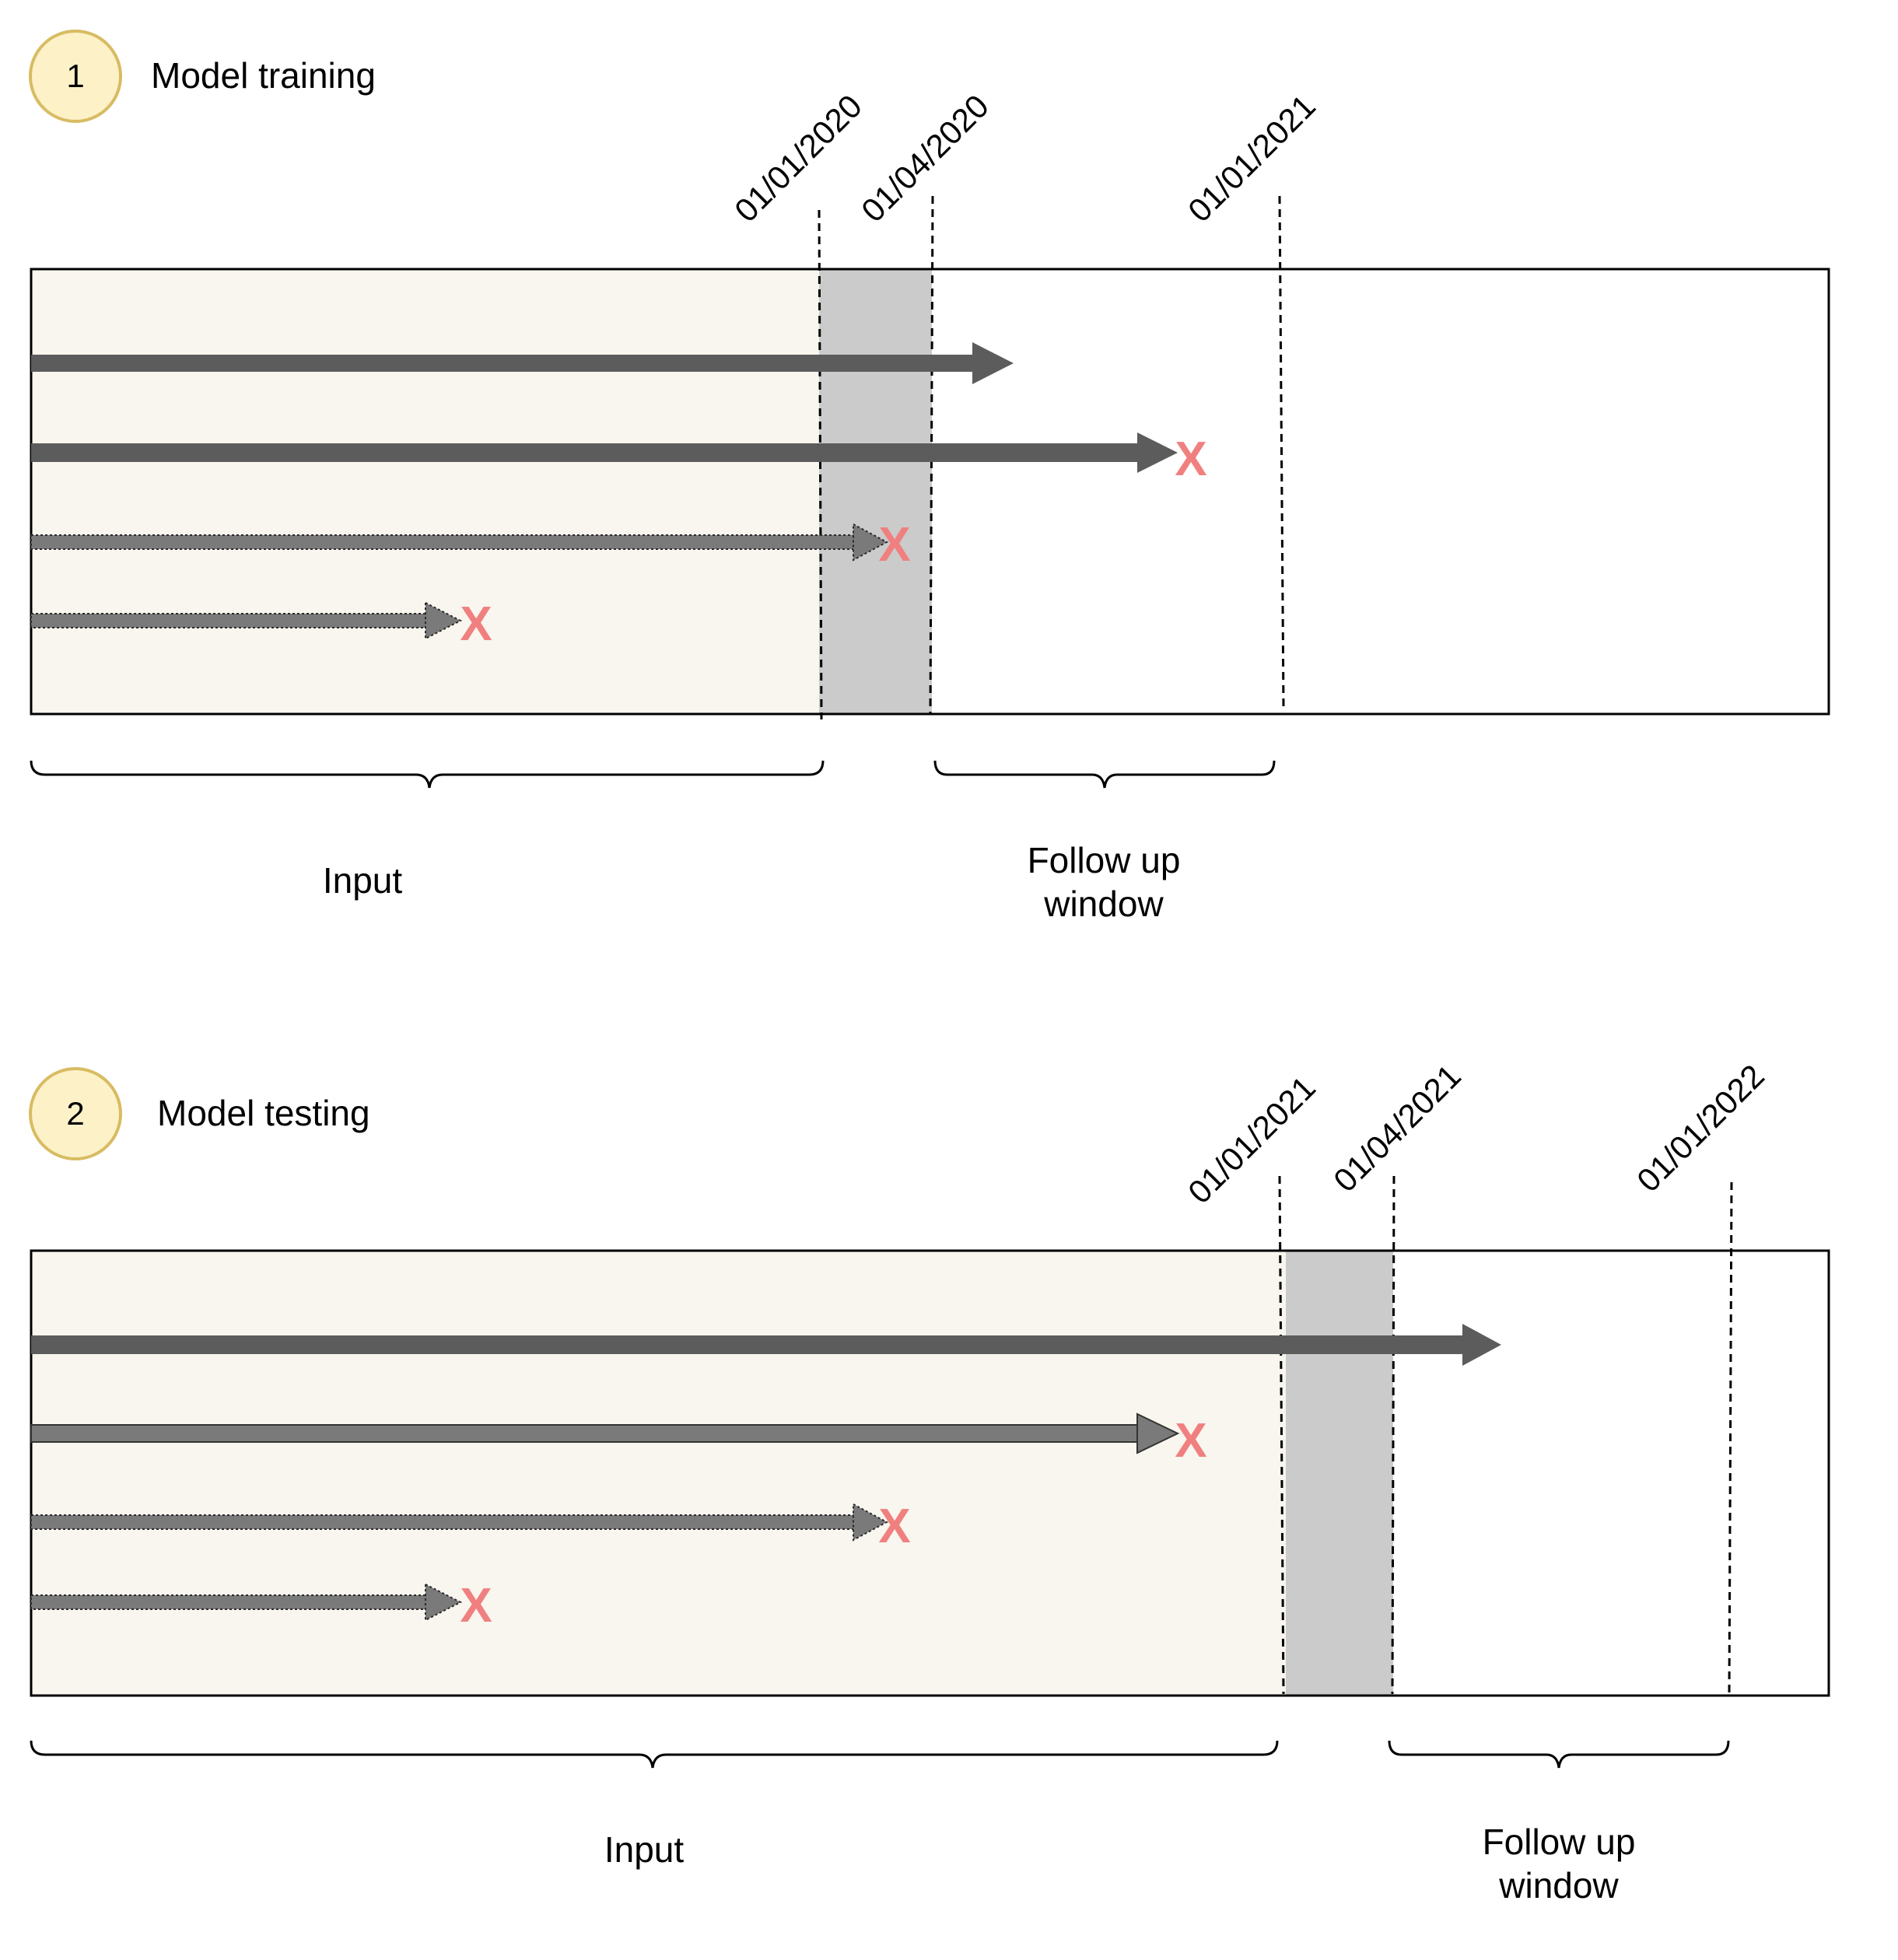  I want to click on panel-title: Model training, so click(263, 76).